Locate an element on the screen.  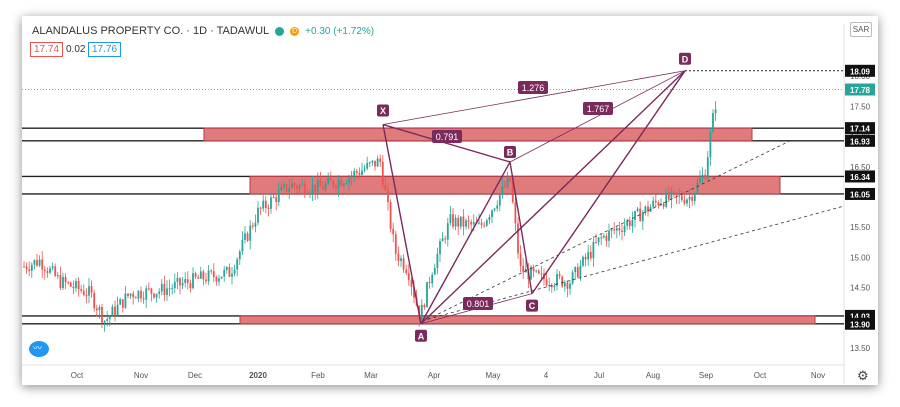
point-label-bg is located at coordinates (532, 305).